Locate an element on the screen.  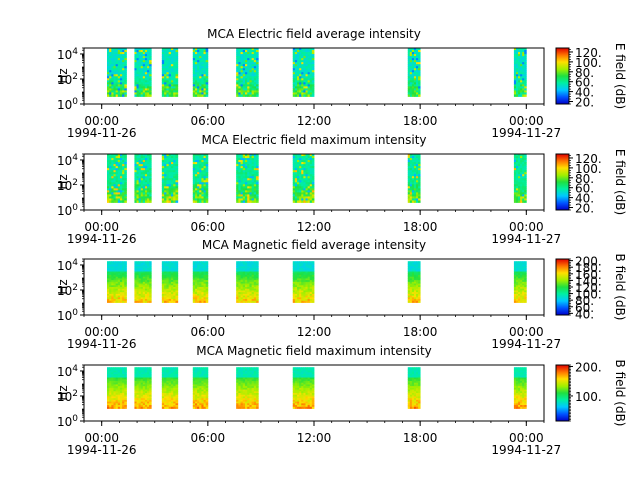
panel-title: MCA Magnetic field average intensity is located at coordinates (314, 245).